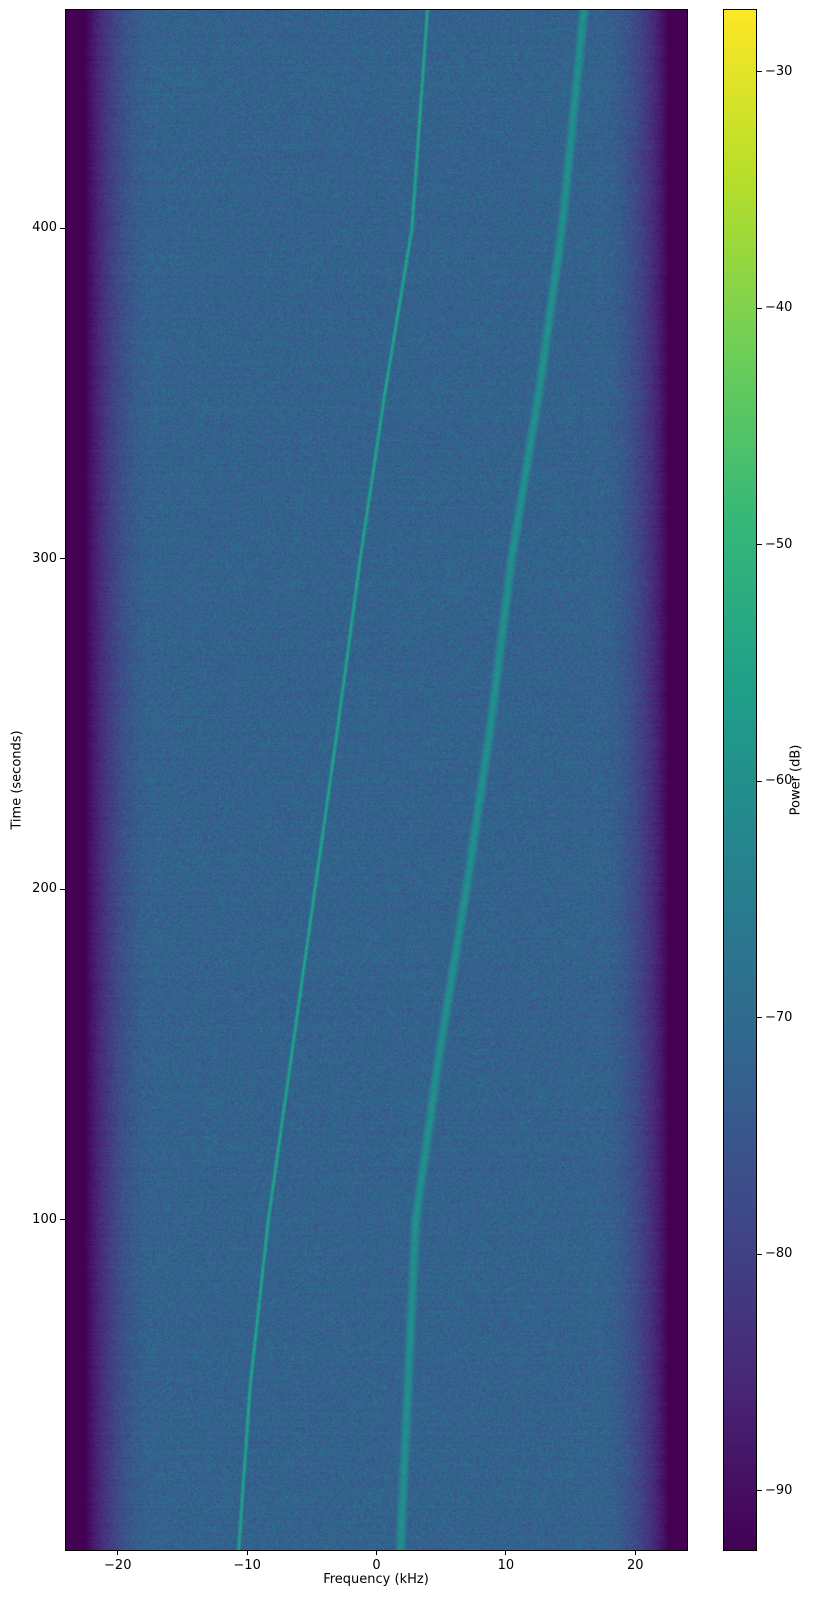 The image size is (823, 1603). I want to click on x-tick-label: 0, so click(376, 1565).